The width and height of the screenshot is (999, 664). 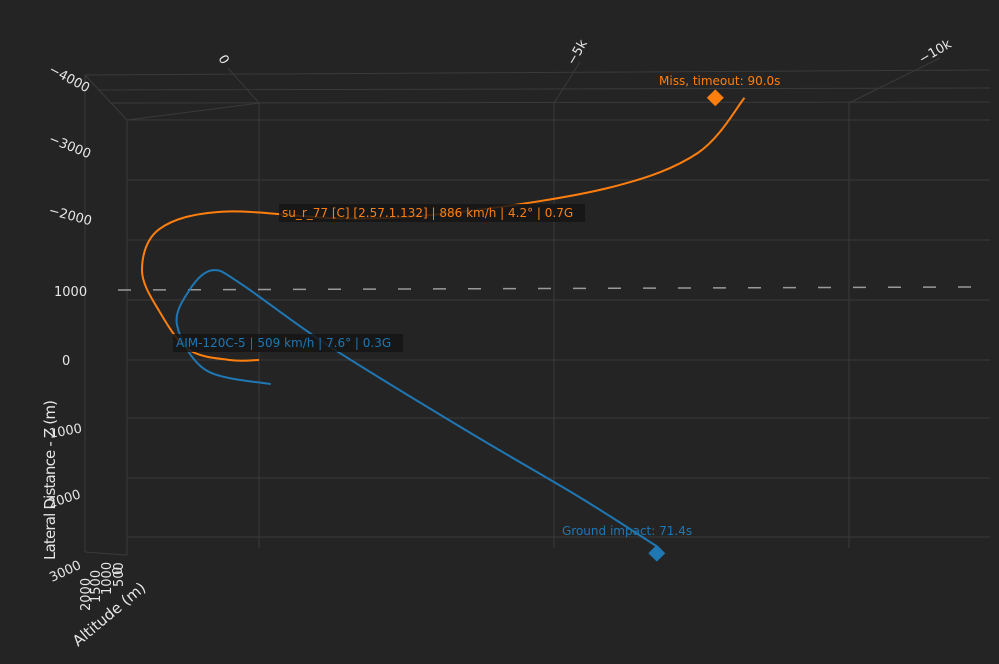 I want to click on y-tick-3: 1500, so click(x=96, y=586).